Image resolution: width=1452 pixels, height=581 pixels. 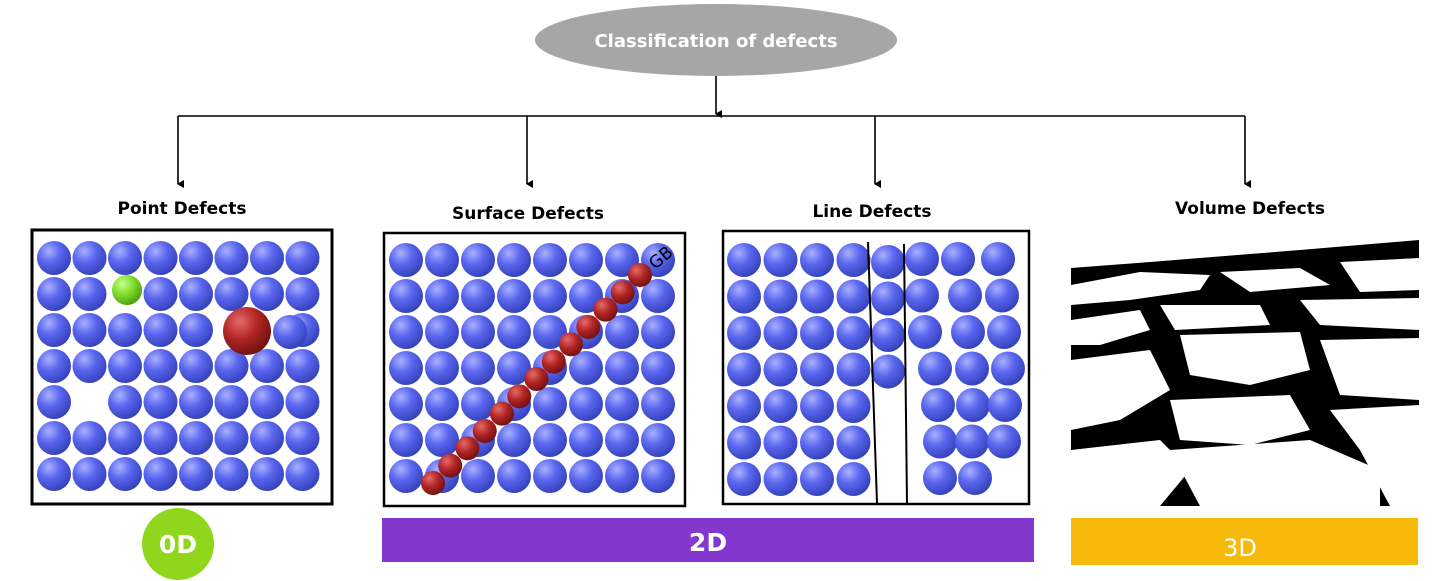 I want to click on point-defects-lattice, so click(x=178, y=366).